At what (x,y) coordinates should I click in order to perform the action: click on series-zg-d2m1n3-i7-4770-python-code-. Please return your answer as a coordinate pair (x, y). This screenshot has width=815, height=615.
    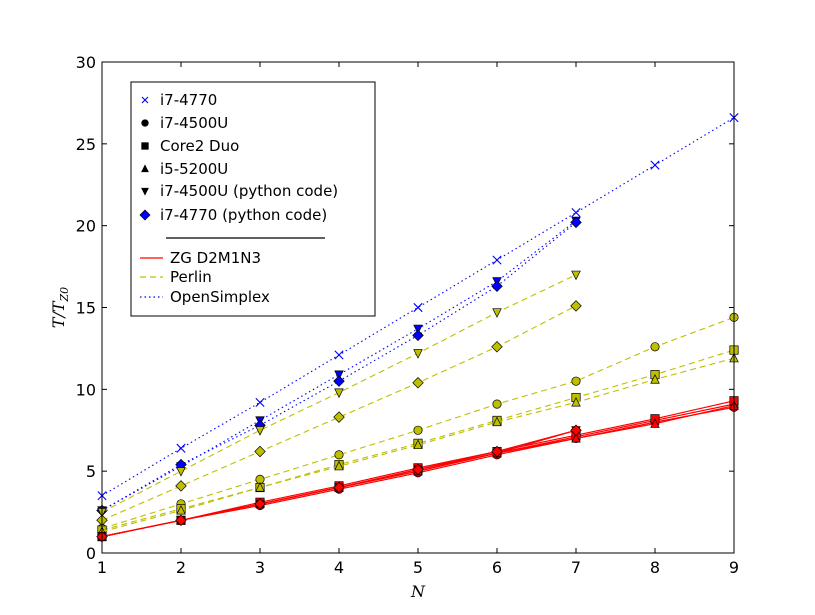
    Looking at the image, I should click on (339, 483).